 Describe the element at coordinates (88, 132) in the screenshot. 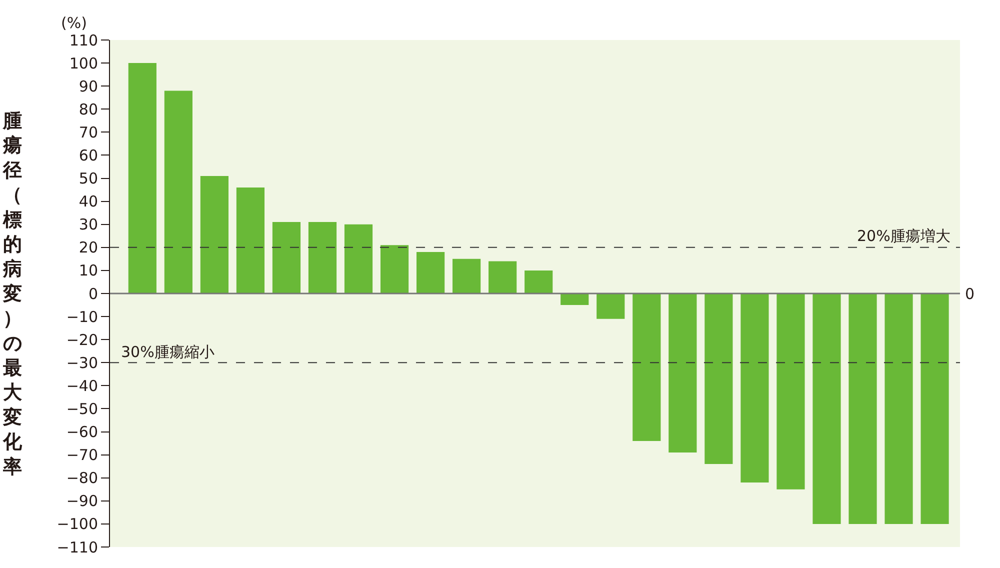

I see `y-tick-label: 70` at that location.